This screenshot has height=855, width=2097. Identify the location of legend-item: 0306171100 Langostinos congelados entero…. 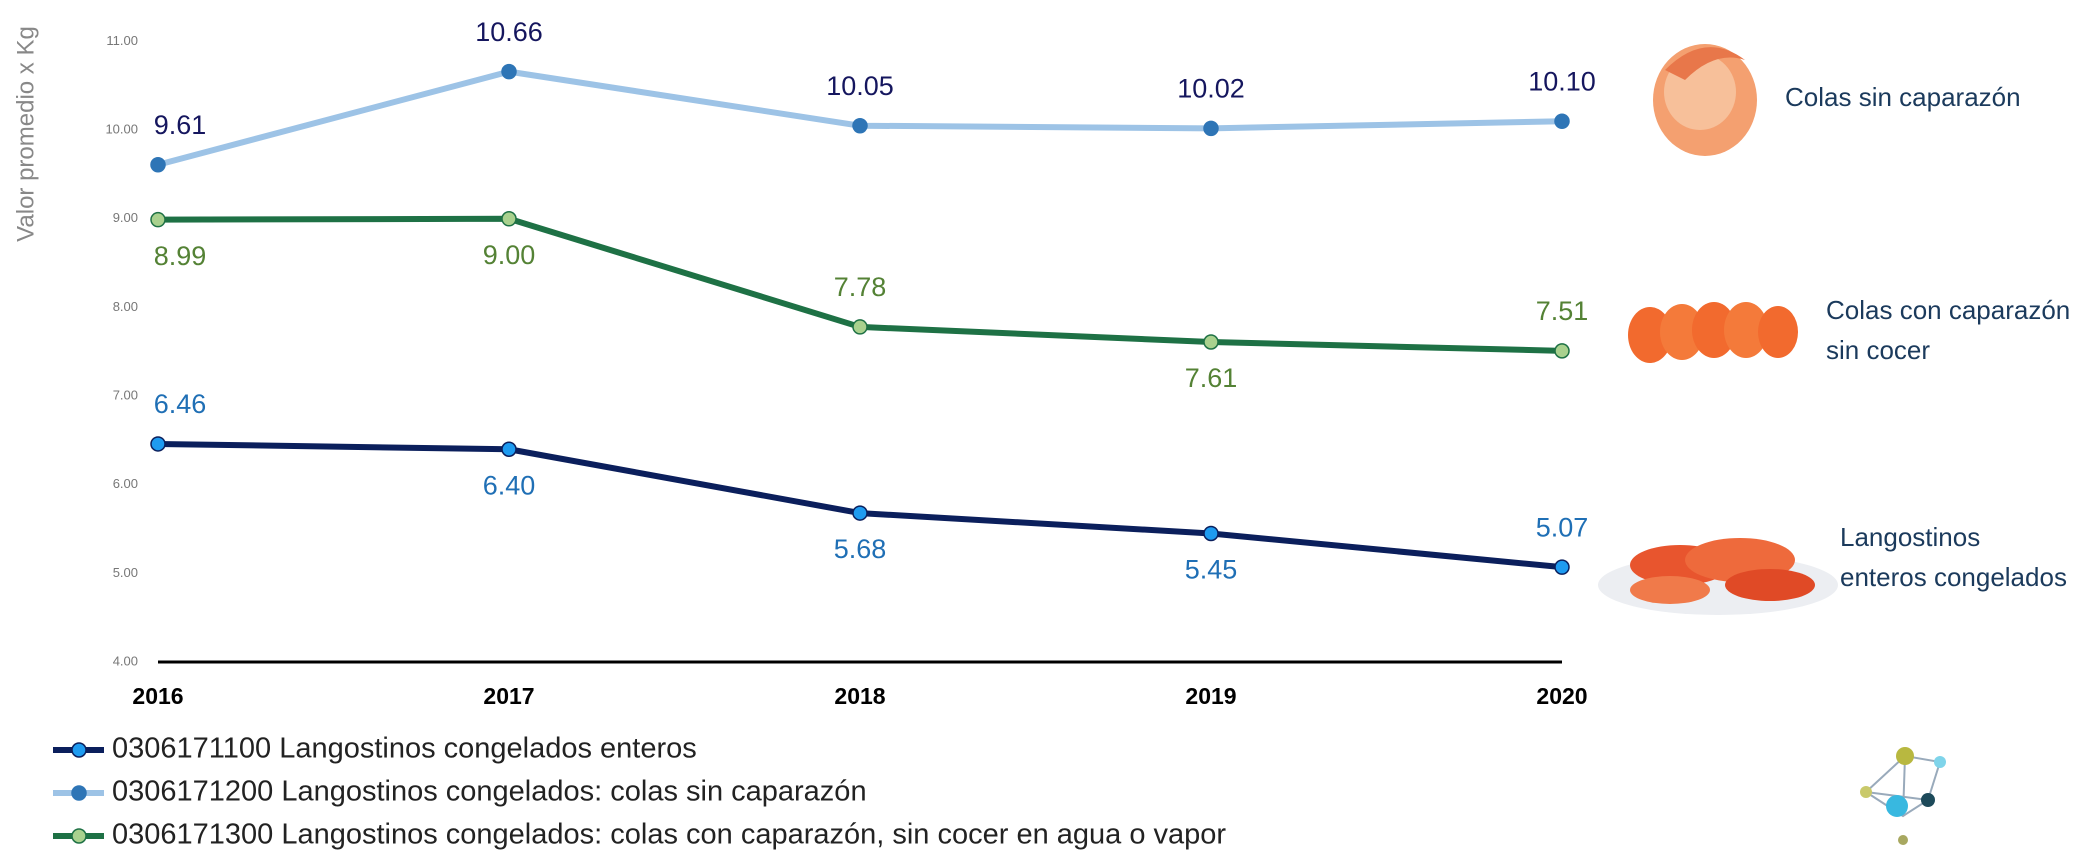
(375, 749).